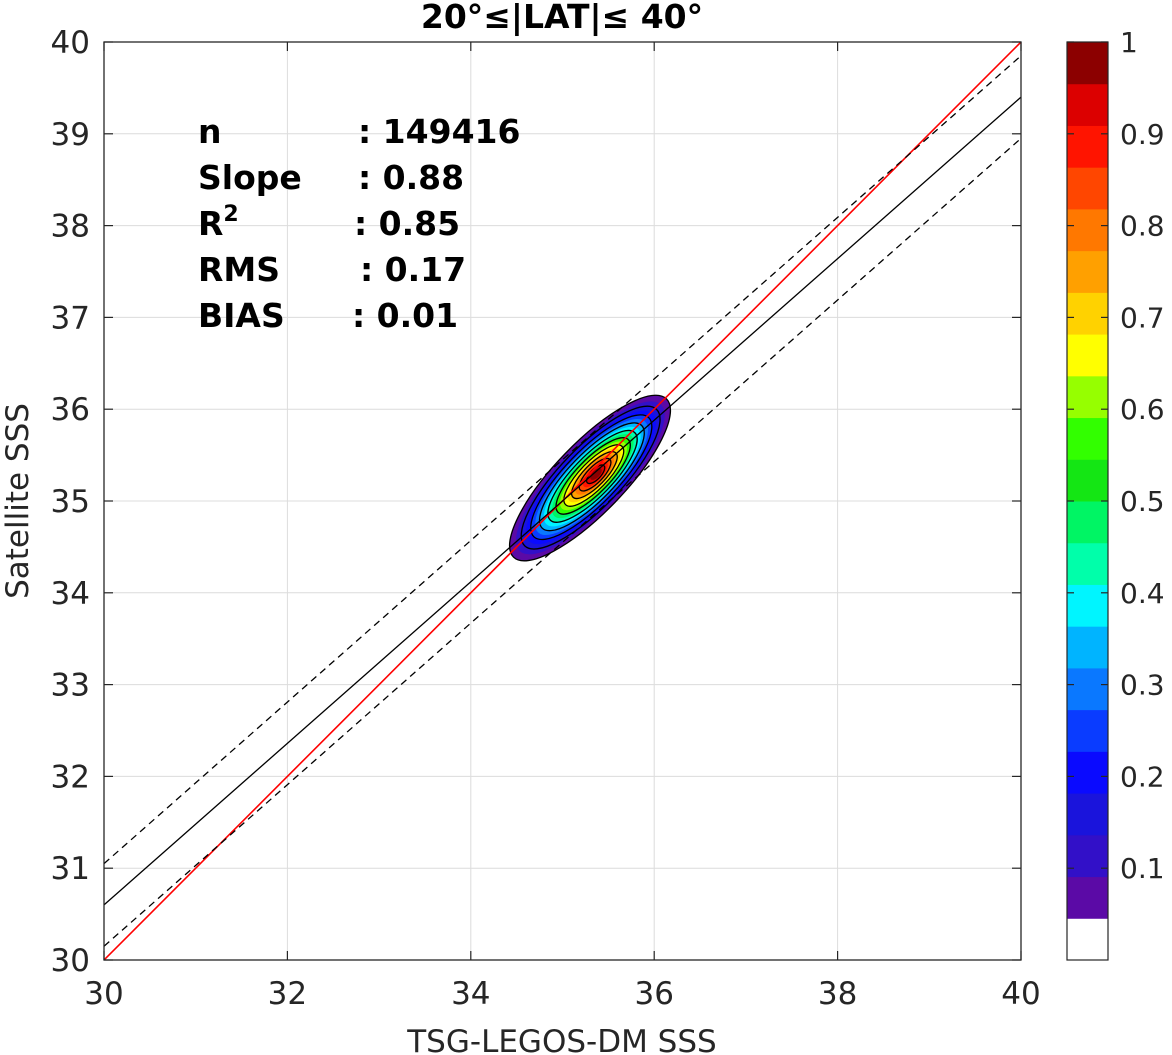 This screenshot has width=1172, height=1055. What do you see at coordinates (70, 227) in the screenshot?
I see `y-tick-label: 38` at bounding box center [70, 227].